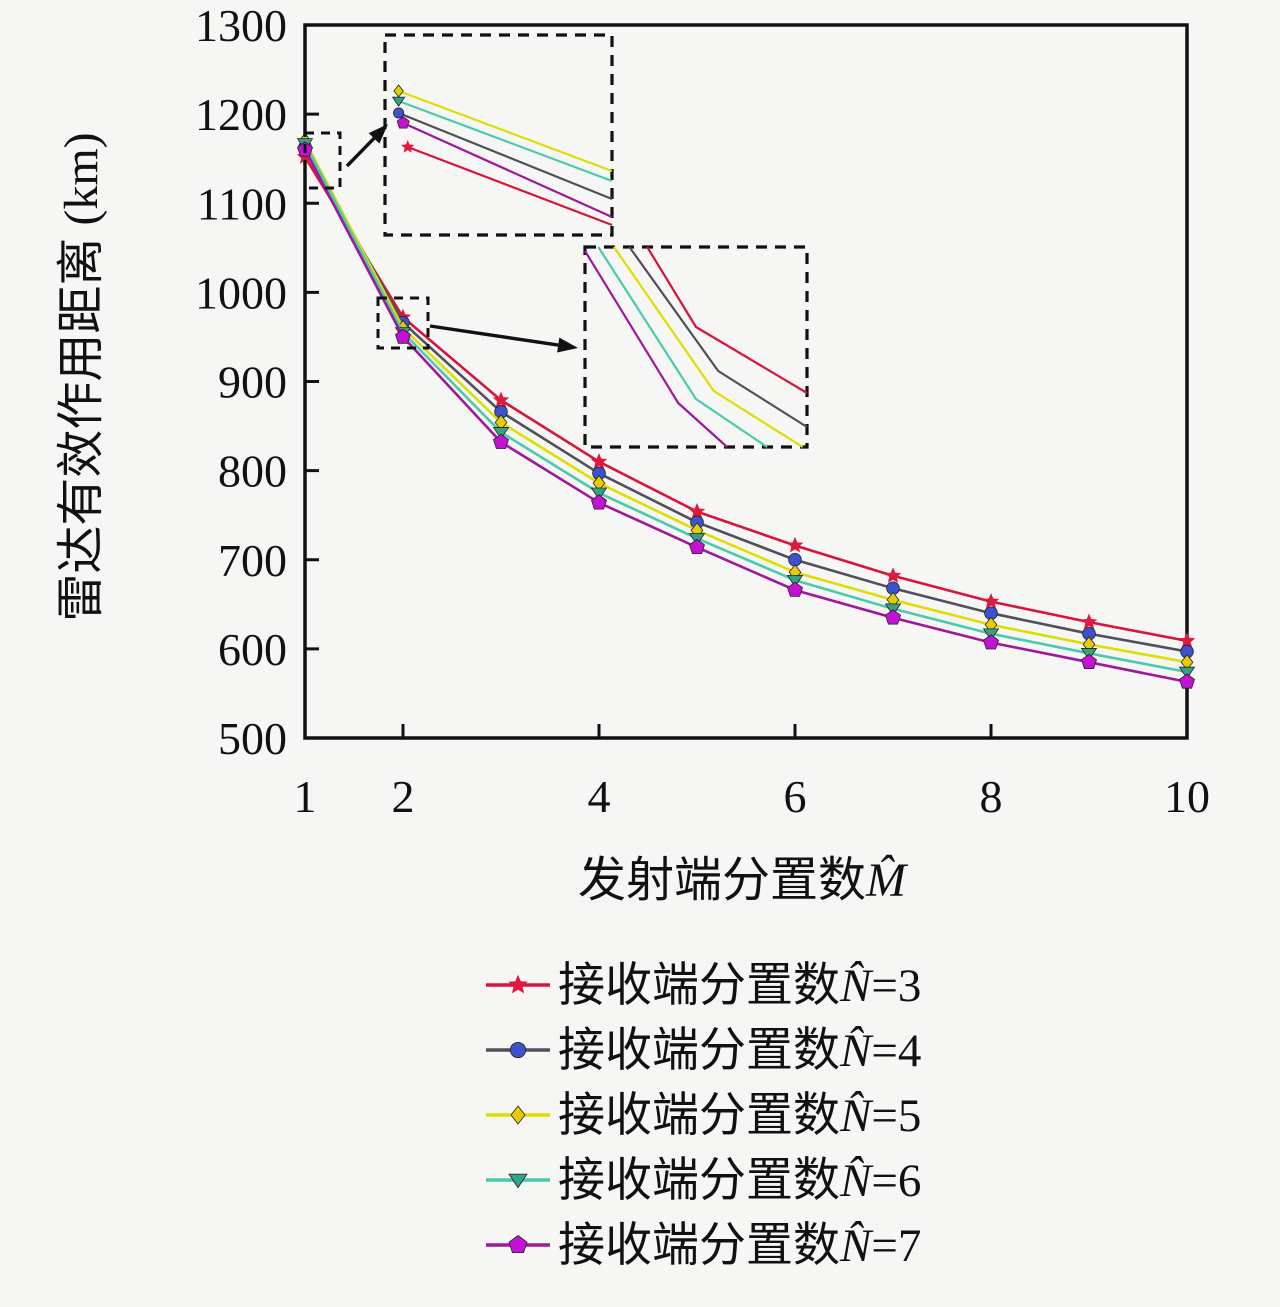 This screenshot has height=1307, width=1280. Describe the element at coordinates (991, 796) in the screenshot. I see `x-tick-label: 8` at that location.